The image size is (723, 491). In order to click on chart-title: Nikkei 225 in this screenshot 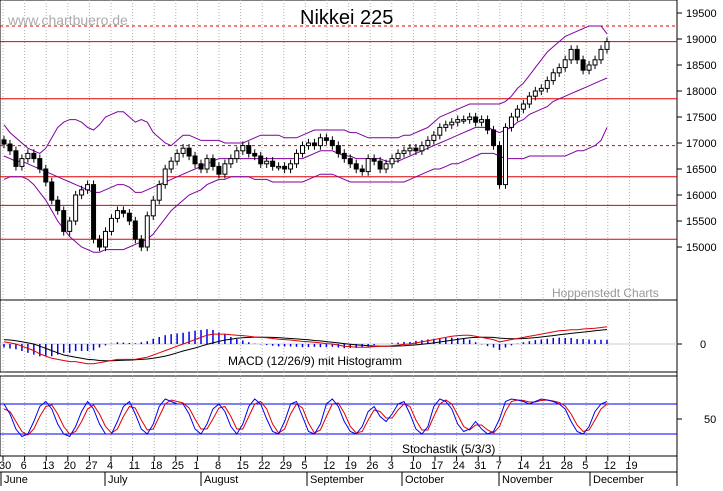, I will do `click(346, 18)`.